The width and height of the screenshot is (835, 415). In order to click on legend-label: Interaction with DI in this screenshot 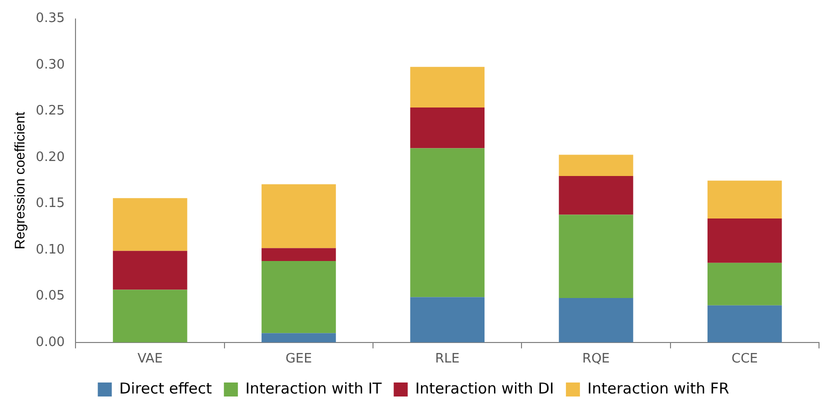, I will do `click(484, 388)`.